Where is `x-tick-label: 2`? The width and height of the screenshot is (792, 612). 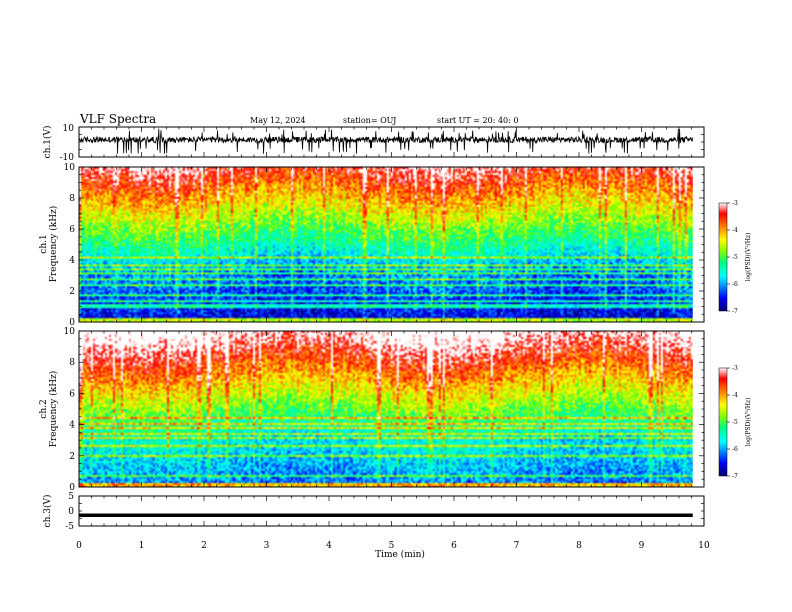
x-tick-label: 2 is located at coordinates (204, 546).